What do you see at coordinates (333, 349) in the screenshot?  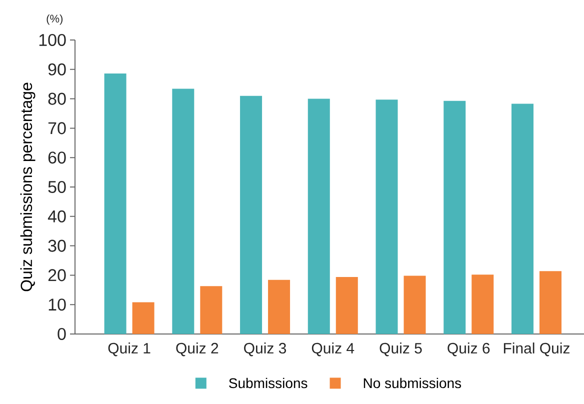 I see `x-tick-label: Quiz 4` at bounding box center [333, 349].